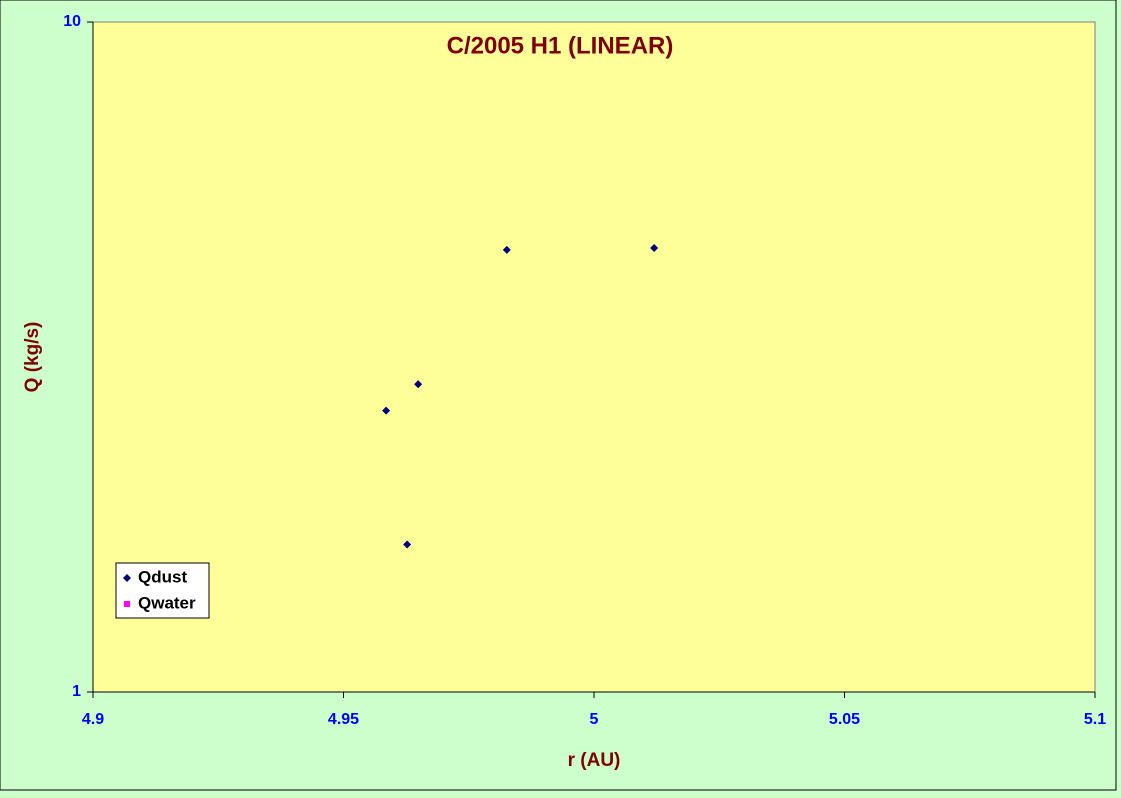 This screenshot has width=1121, height=798. Describe the element at coordinates (560, 45) in the screenshot. I see `chart-title: C/2005 H1 (LINEAR)` at that location.